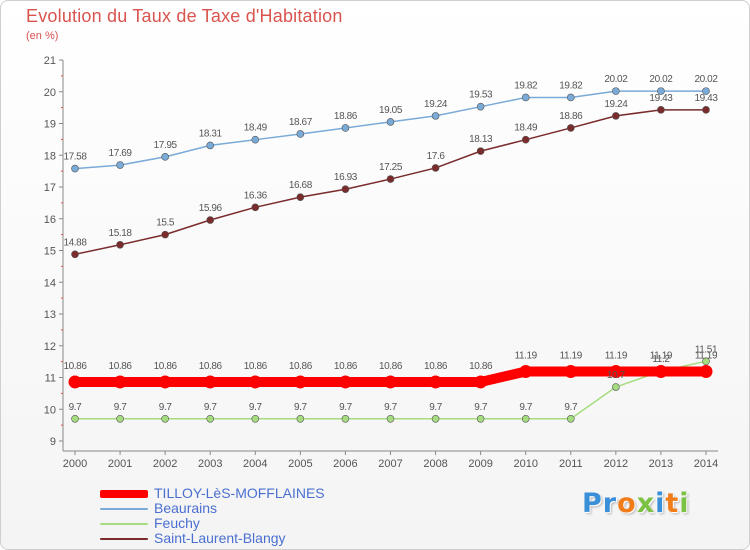 Image resolution: width=750 pixels, height=550 pixels. What do you see at coordinates (661, 464) in the screenshot?
I see `x-tick-label: 2013` at bounding box center [661, 464].